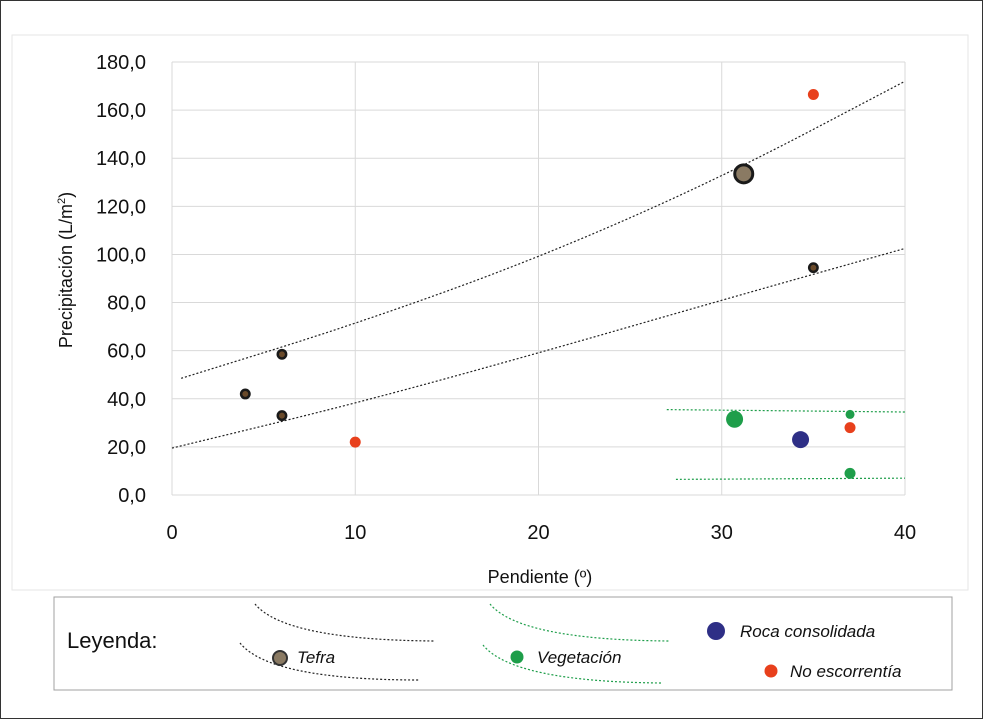 Image resolution: width=983 pixels, height=719 pixels. I want to click on x-axis-title: Pendiente (º), so click(540, 577).